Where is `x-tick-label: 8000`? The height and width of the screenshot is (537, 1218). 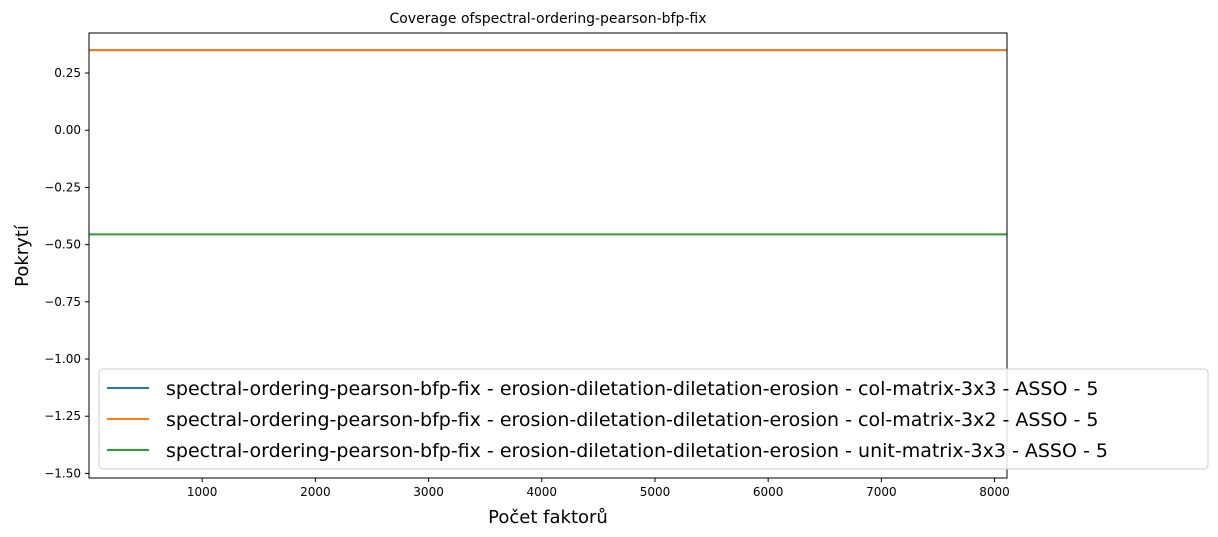
x-tick-label: 8000 is located at coordinates (994, 492).